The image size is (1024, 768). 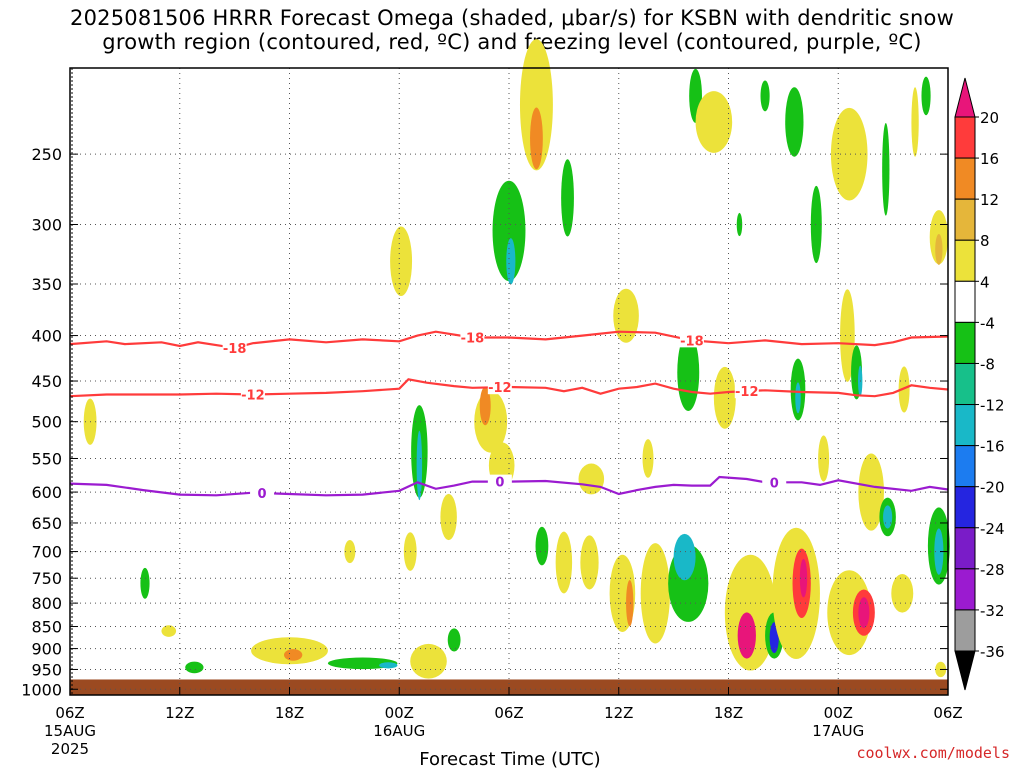 I want to click on x-tick-label-8: 06Z, so click(x=947, y=713).